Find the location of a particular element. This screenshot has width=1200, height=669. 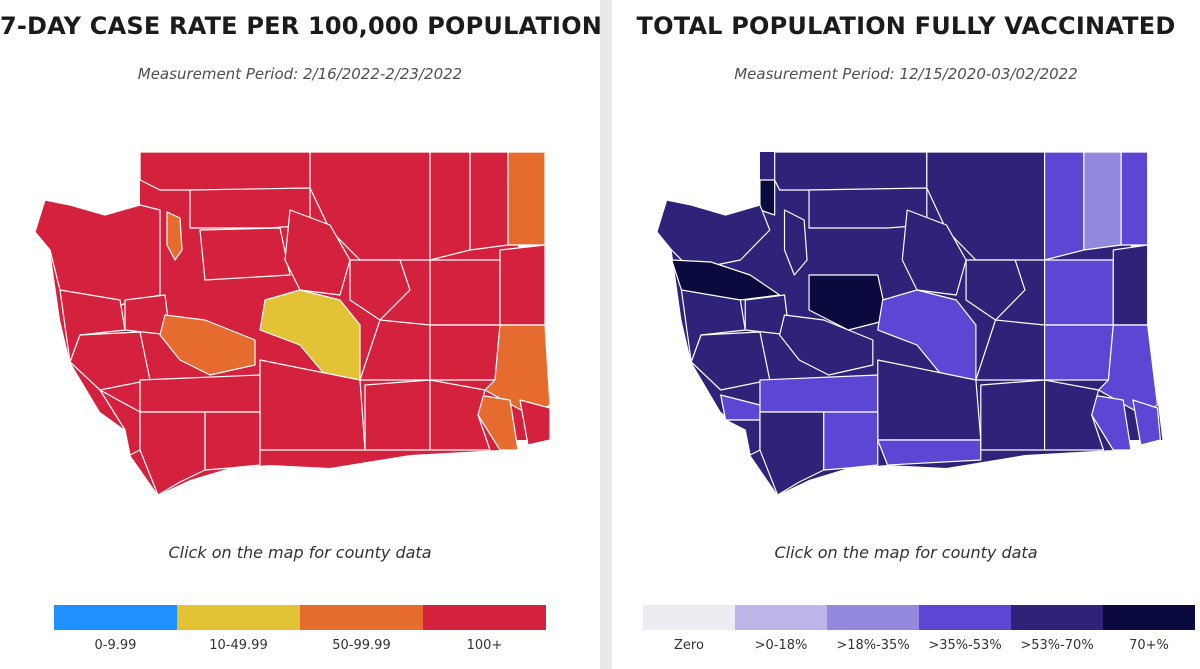

legend-label: 100+ is located at coordinates (484, 645).